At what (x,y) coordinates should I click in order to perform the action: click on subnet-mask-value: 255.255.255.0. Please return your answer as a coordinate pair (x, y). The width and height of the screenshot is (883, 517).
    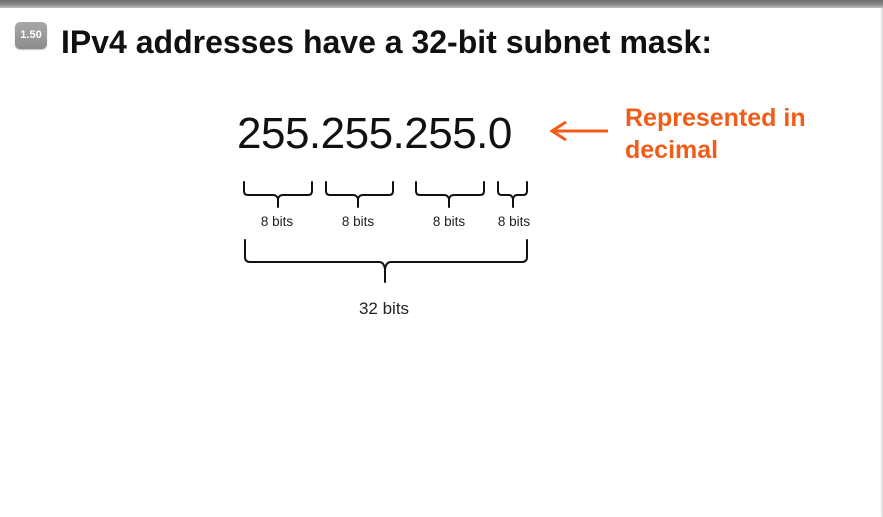
    Looking at the image, I should click on (374, 133).